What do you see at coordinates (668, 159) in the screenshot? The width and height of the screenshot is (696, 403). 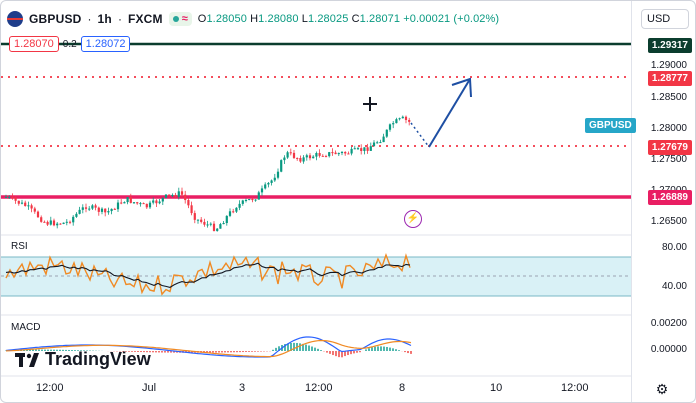 I see `price-tick: 1.27500` at bounding box center [668, 159].